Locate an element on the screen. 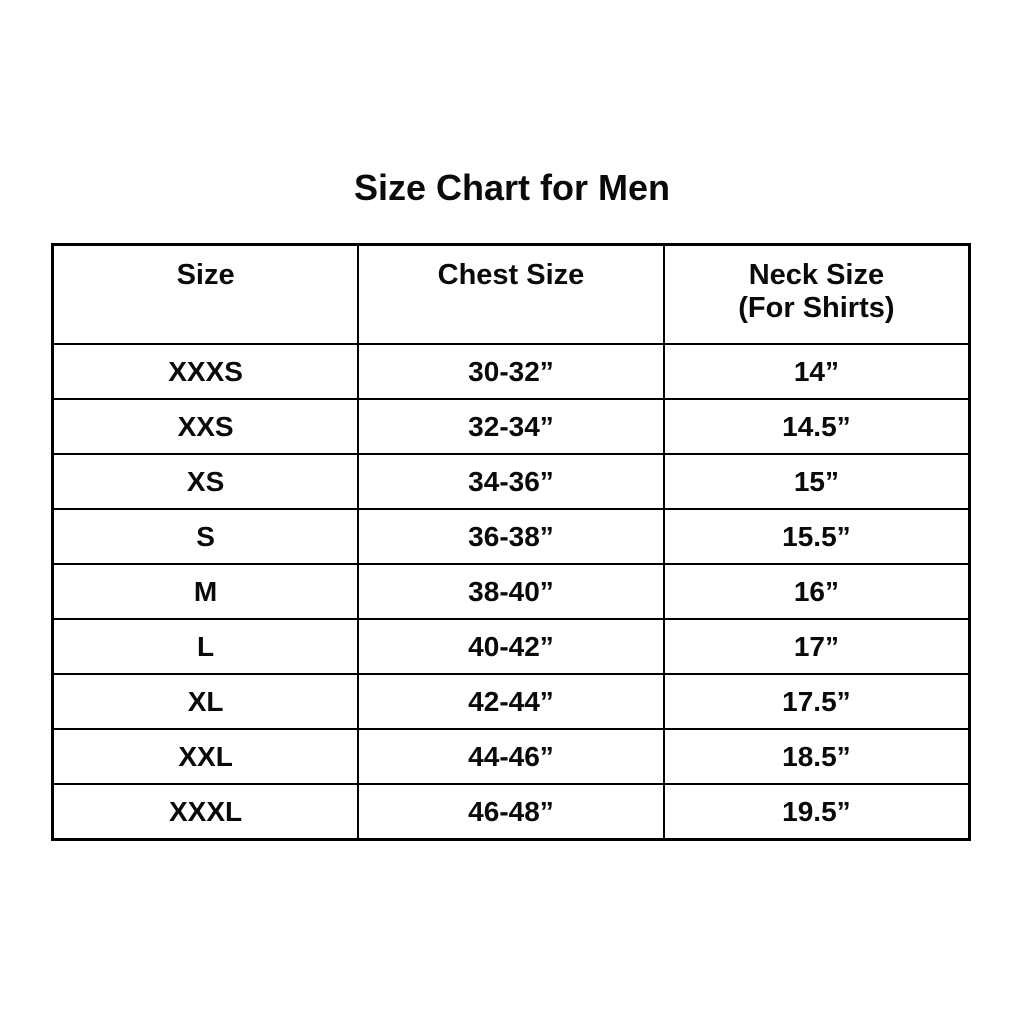 Image resolution: width=1024 pixels, height=1024 pixels. cell-chest: 32-34” is located at coordinates (511, 426).